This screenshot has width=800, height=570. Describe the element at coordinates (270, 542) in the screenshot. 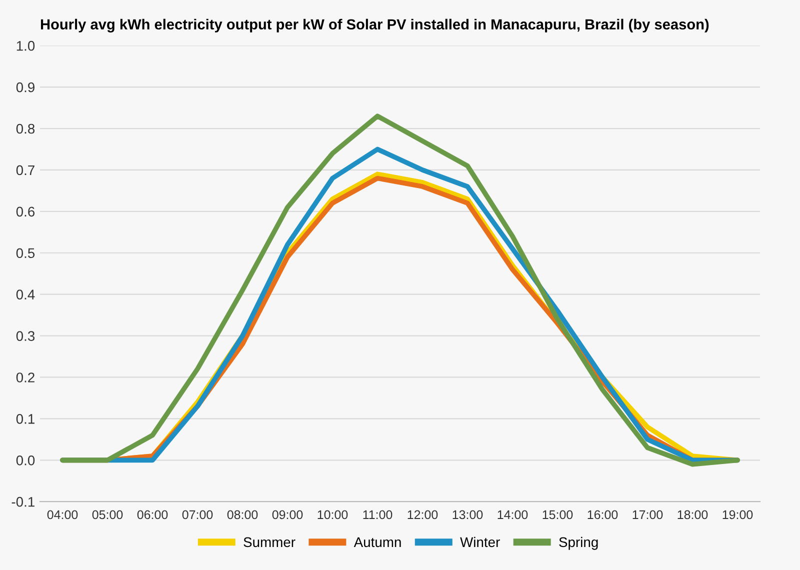

I see `legend-label: Summer` at that location.